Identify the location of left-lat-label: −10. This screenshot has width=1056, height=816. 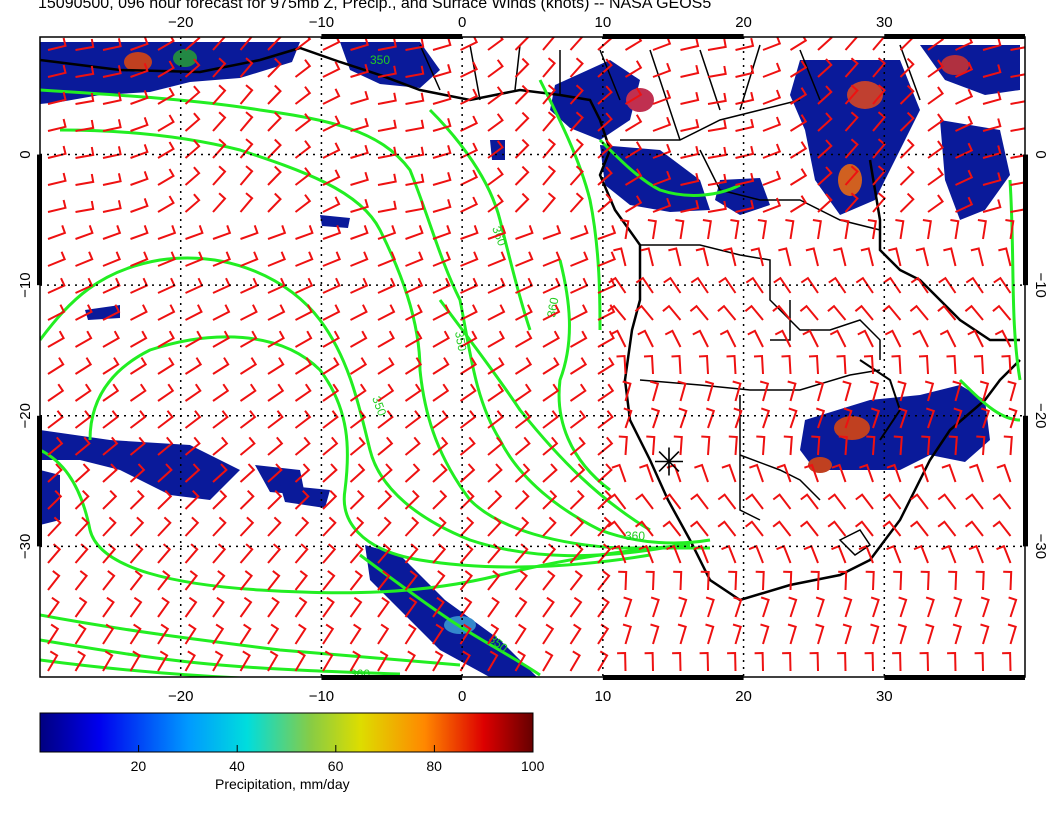
(25, 284).